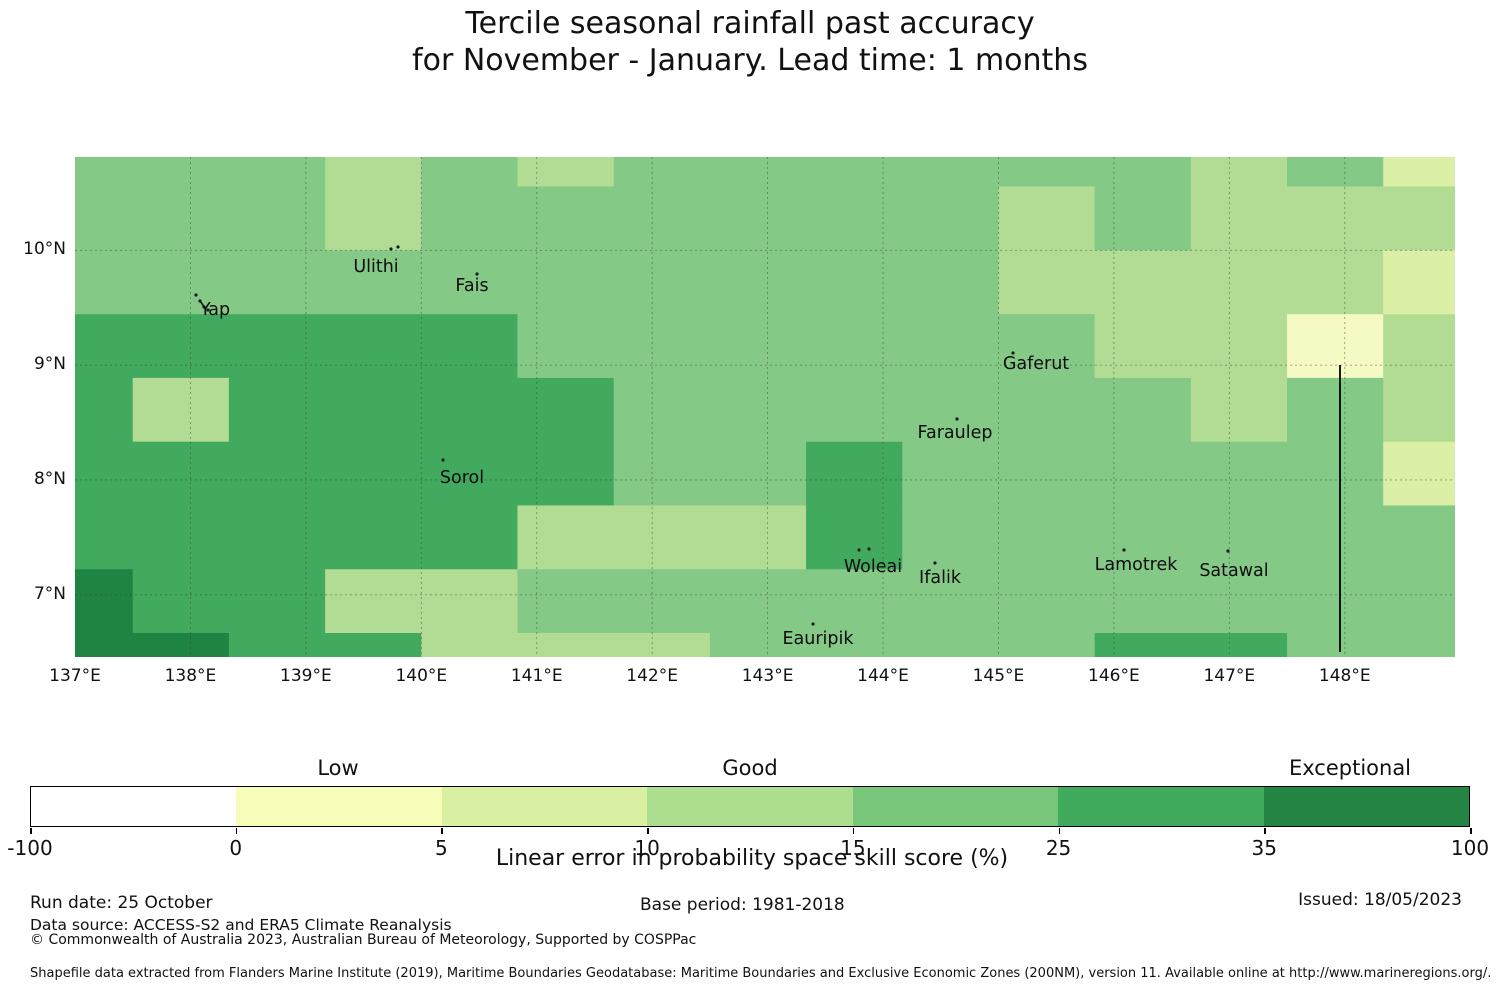 The width and height of the screenshot is (1500, 990). I want to click on x-tick-label: 142°E, so click(652, 676).